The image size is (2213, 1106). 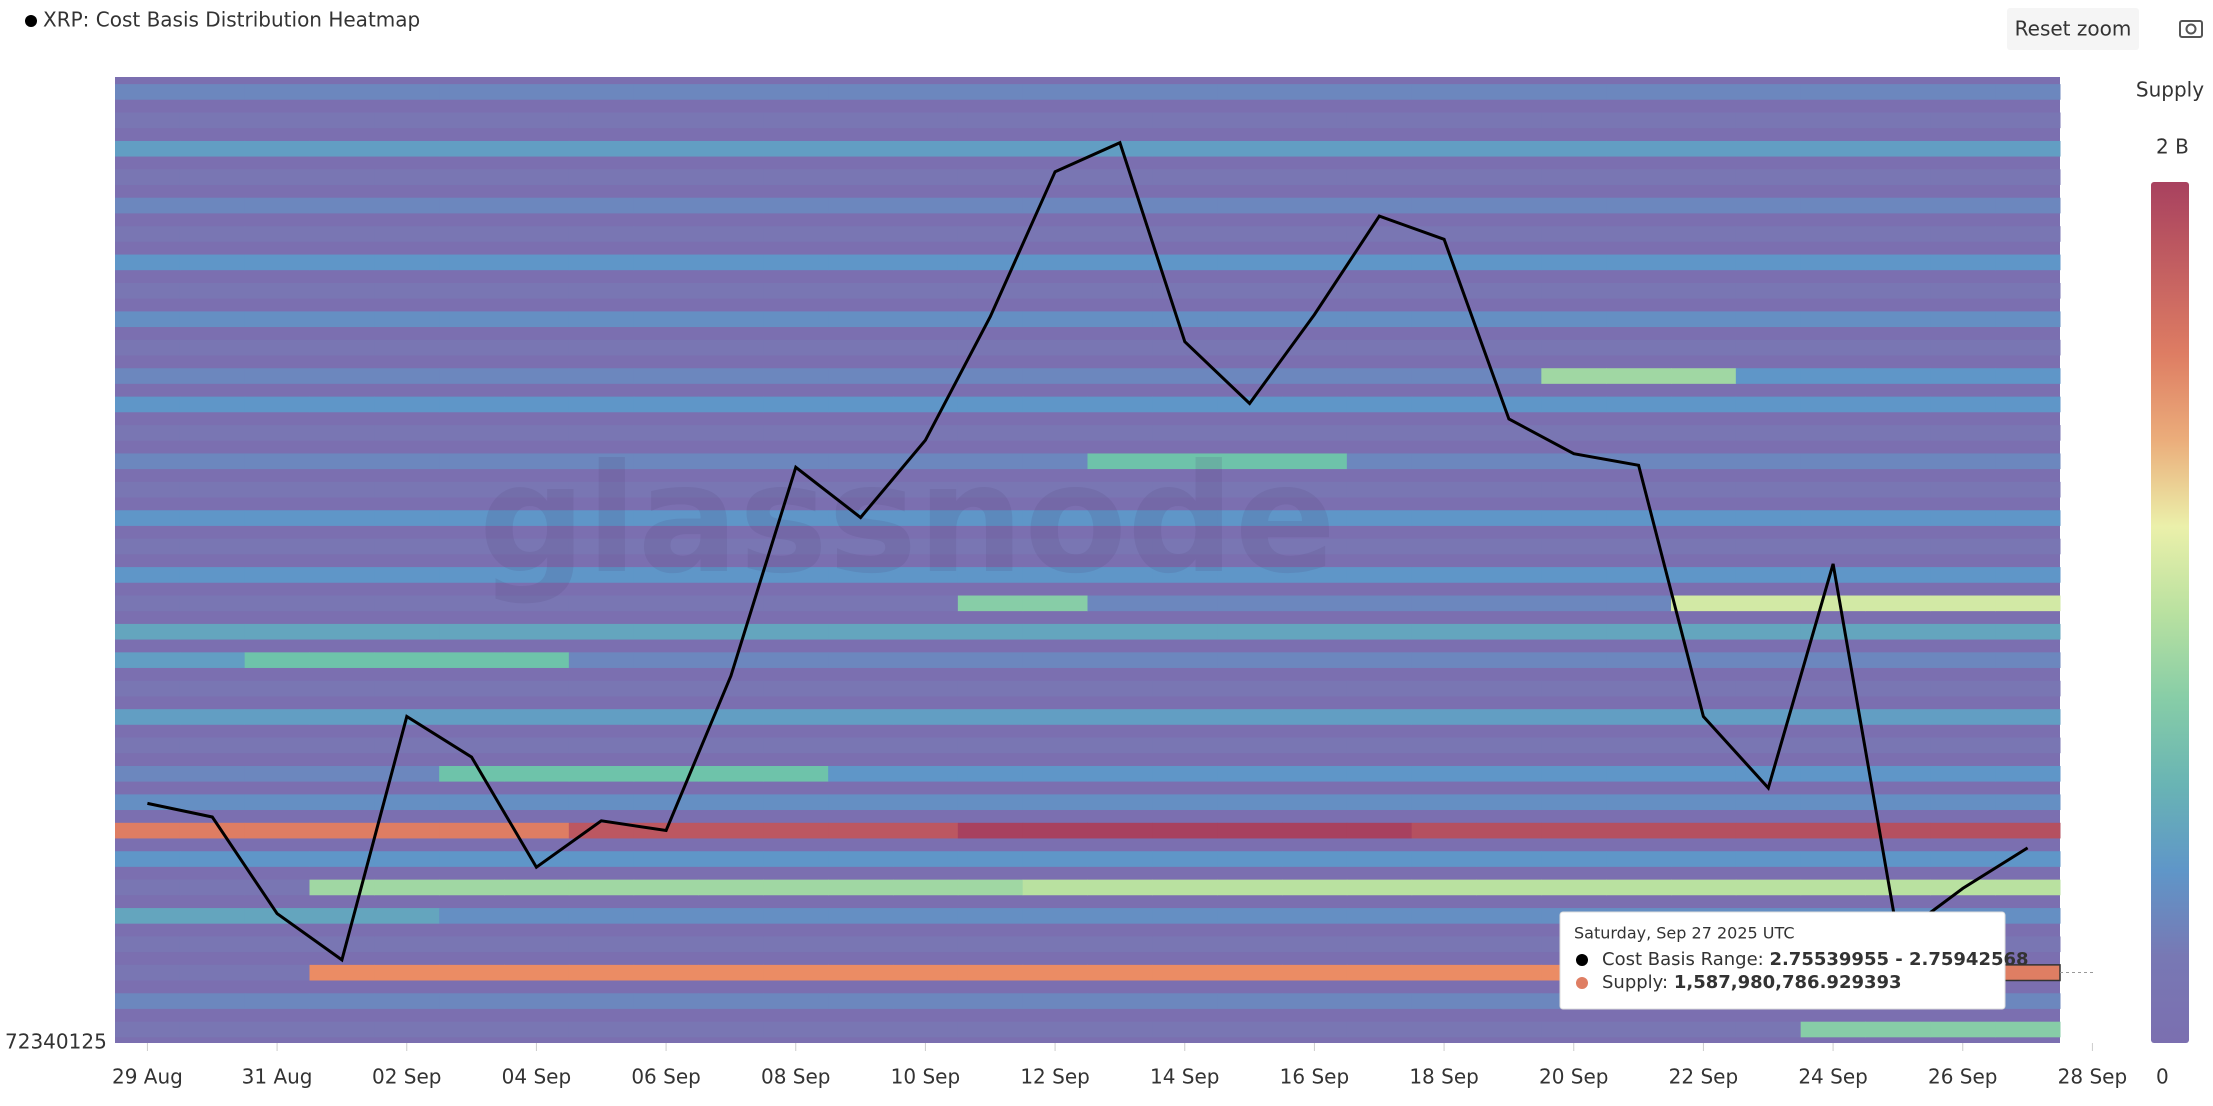 I want to click on button-bg, so click(x=2073, y=29).